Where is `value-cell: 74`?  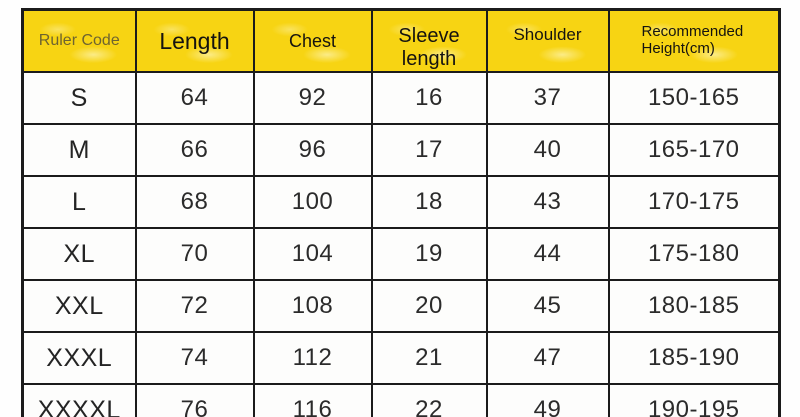
value-cell: 74 is located at coordinates (194, 358).